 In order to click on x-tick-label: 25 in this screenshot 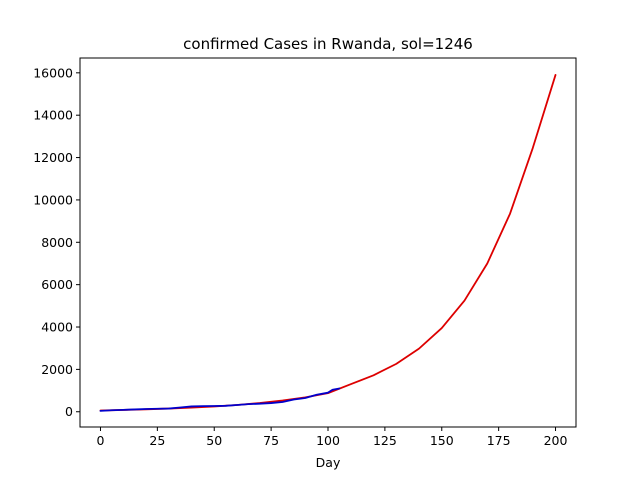, I will do `click(157, 440)`.